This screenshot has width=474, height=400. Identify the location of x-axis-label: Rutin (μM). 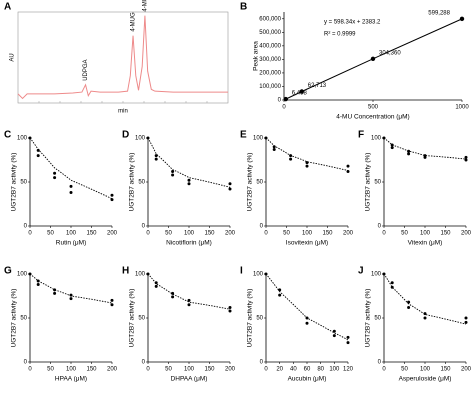
(71, 243).